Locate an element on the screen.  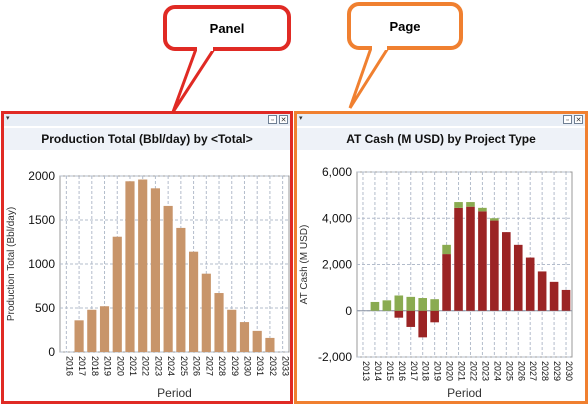
y-tick-label: 1000 is located at coordinates (41, 264).